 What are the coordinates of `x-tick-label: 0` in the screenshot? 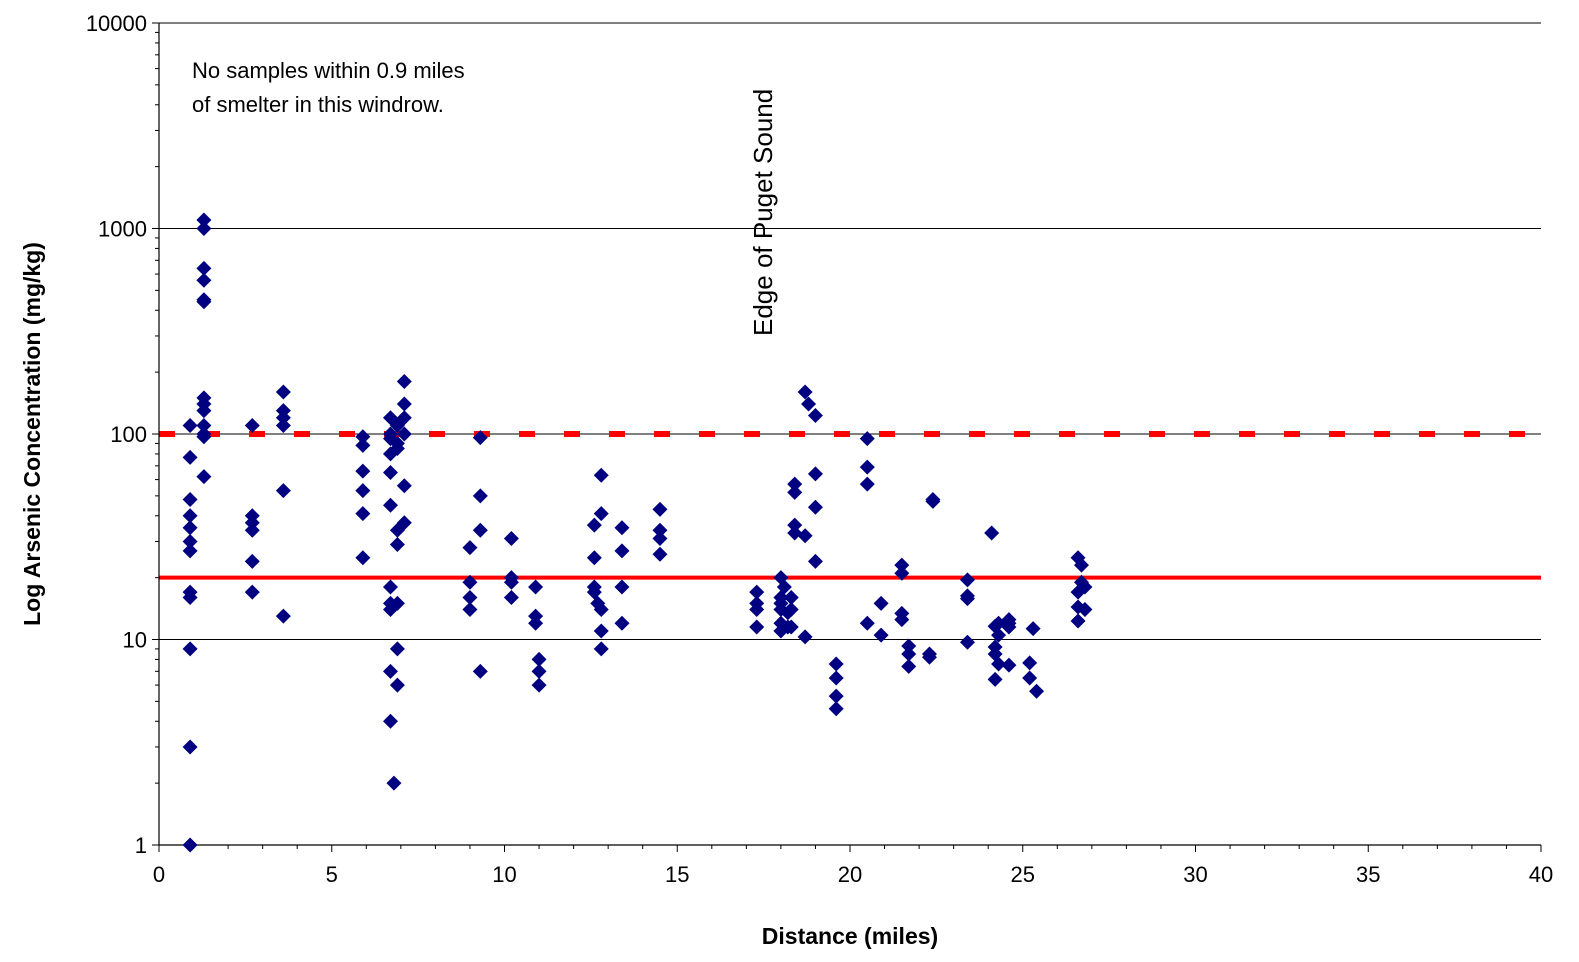 It's located at (159, 874).